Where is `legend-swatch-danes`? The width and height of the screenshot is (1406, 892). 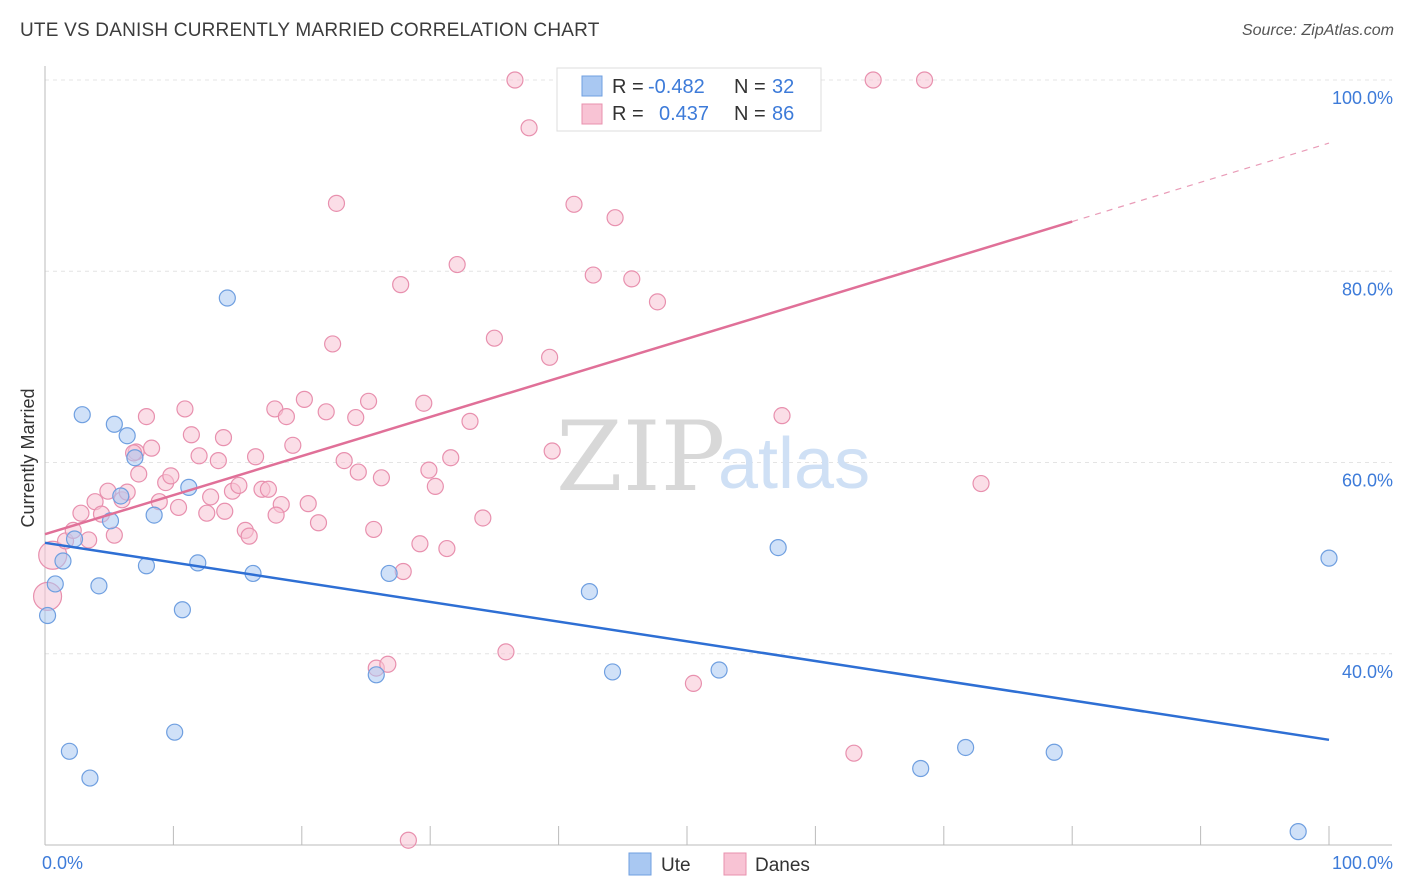
legend-swatch-danes is located at coordinates (592, 114).